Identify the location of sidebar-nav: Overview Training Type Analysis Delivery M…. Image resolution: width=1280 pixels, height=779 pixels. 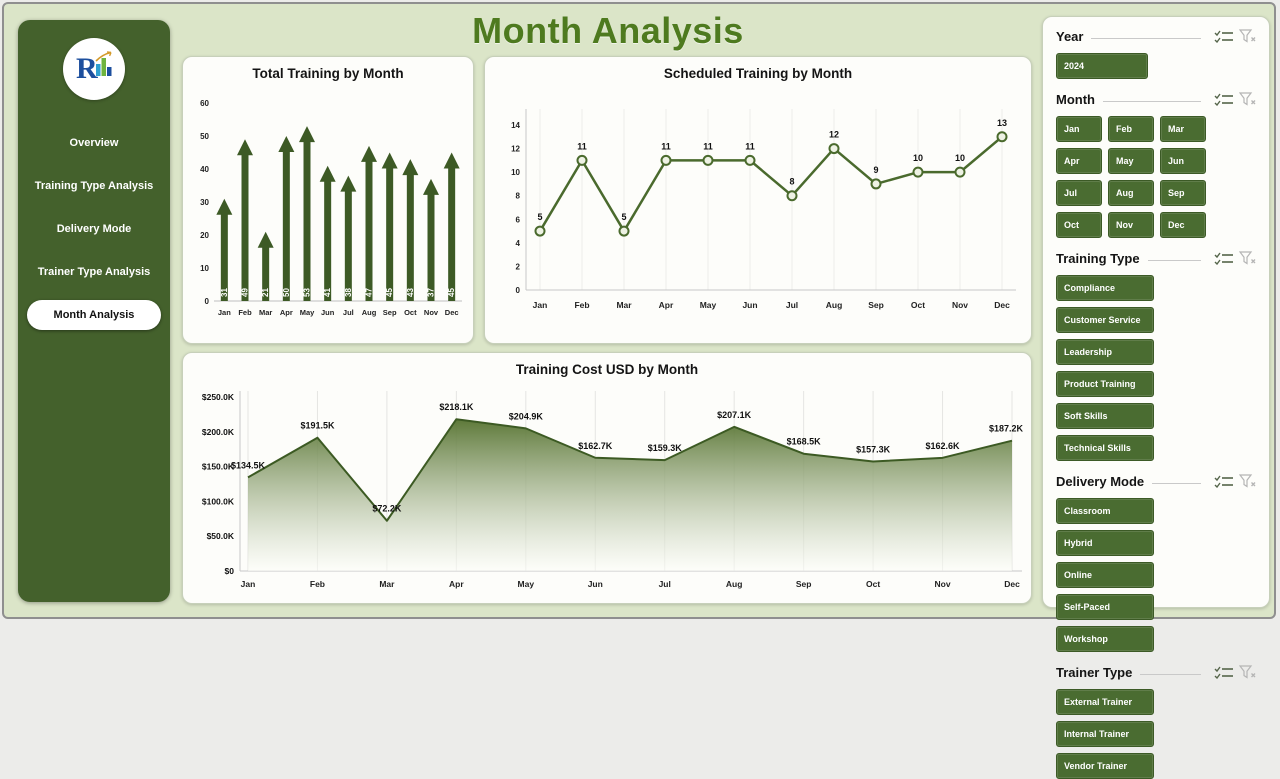
(94, 229).